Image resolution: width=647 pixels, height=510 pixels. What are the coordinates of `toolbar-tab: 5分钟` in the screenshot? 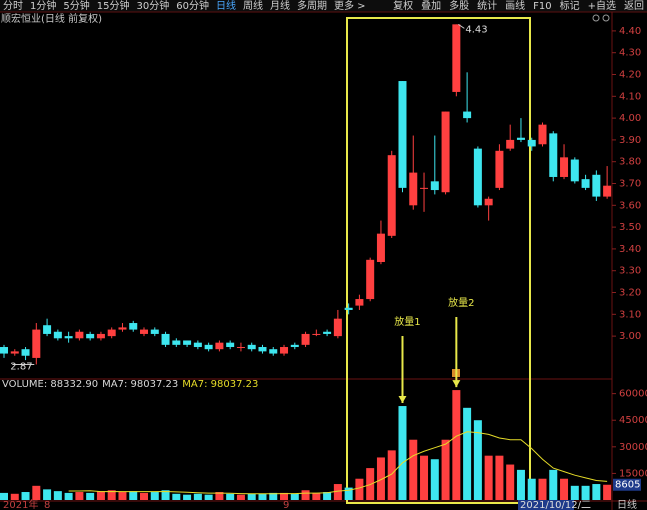 It's located at (76, 6).